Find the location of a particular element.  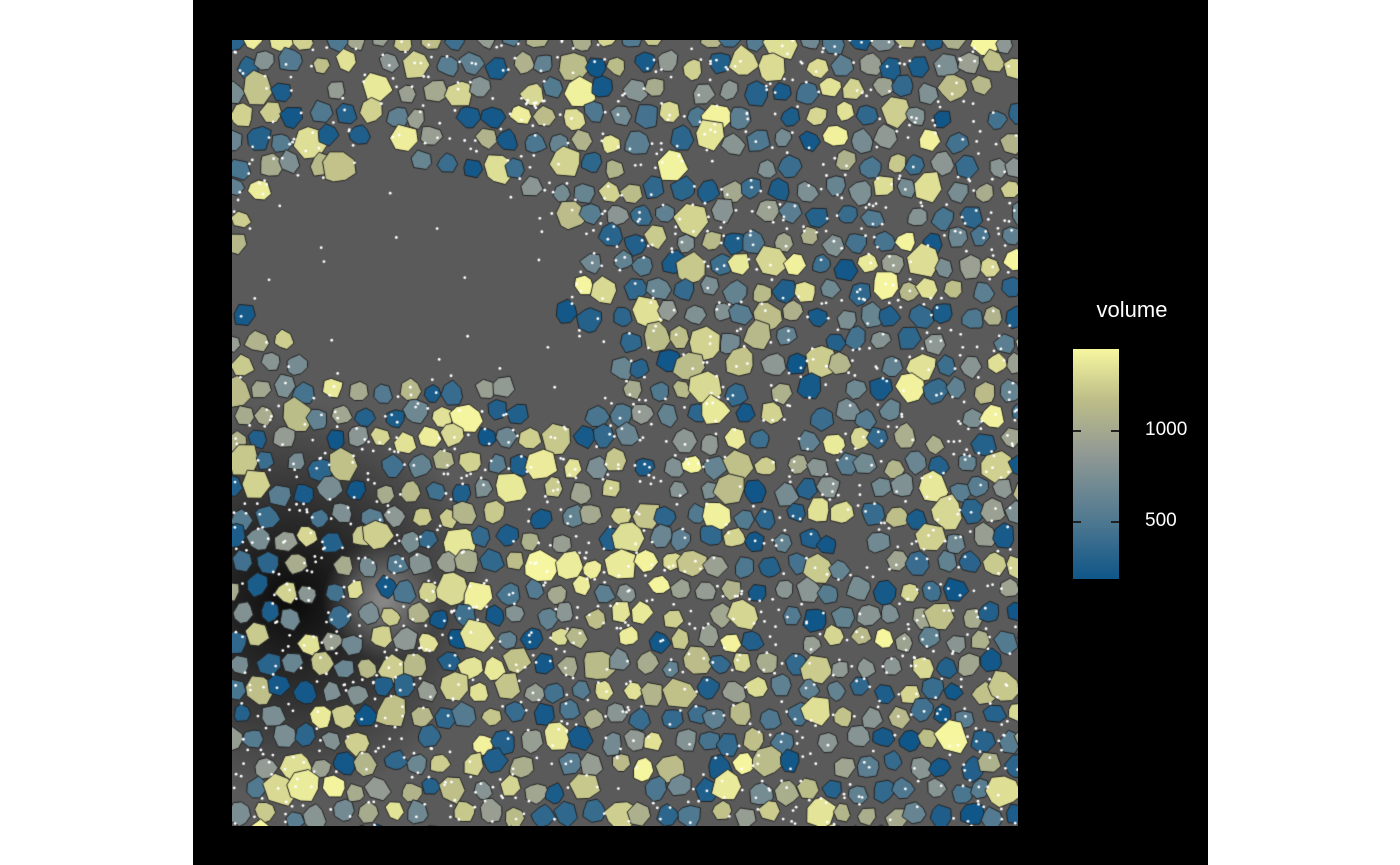

colorbar is located at coordinates (1096, 464).